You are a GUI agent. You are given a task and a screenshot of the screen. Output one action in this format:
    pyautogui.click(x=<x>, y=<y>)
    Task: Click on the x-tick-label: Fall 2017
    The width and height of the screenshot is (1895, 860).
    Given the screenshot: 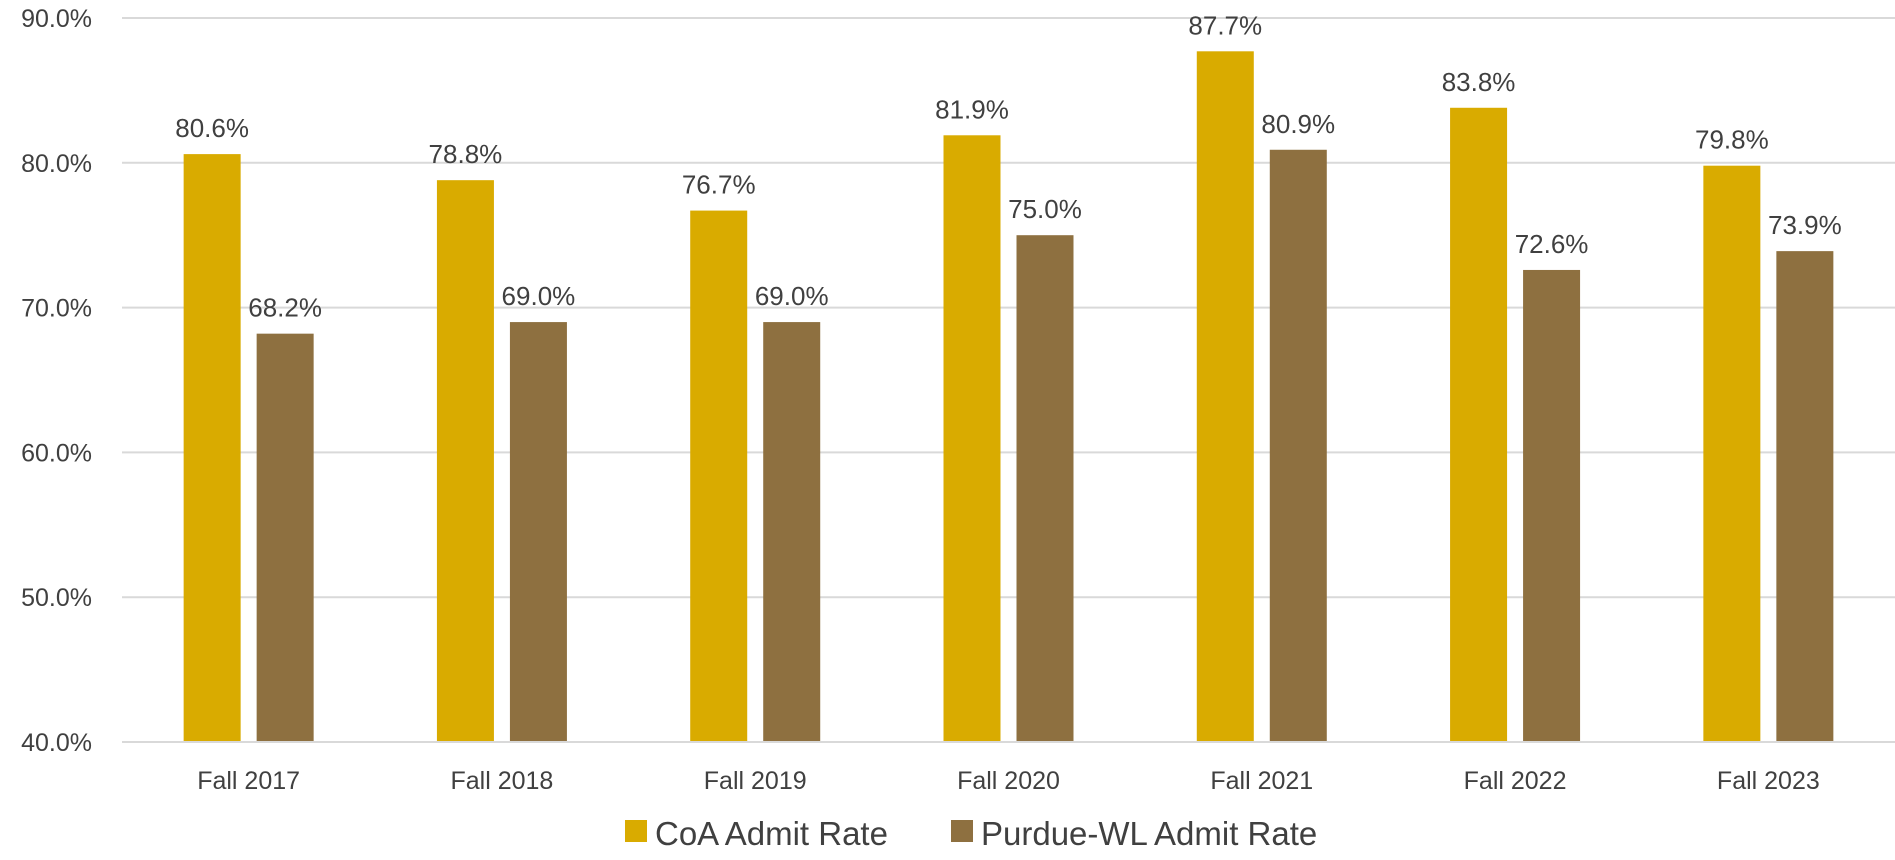 What is the action you would take?
    pyautogui.click(x=248, y=781)
    